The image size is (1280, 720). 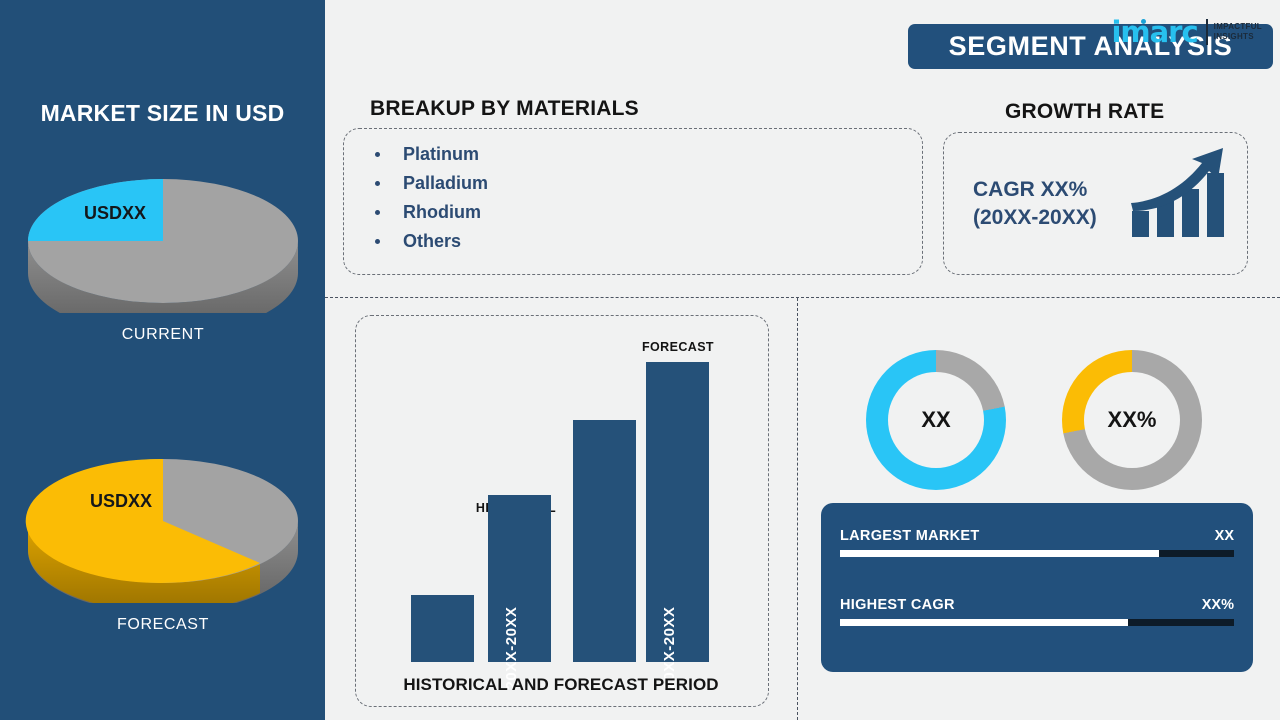 I want to click on stat-largest-market: LARGEST MARKET XX, so click(x=1037, y=542).